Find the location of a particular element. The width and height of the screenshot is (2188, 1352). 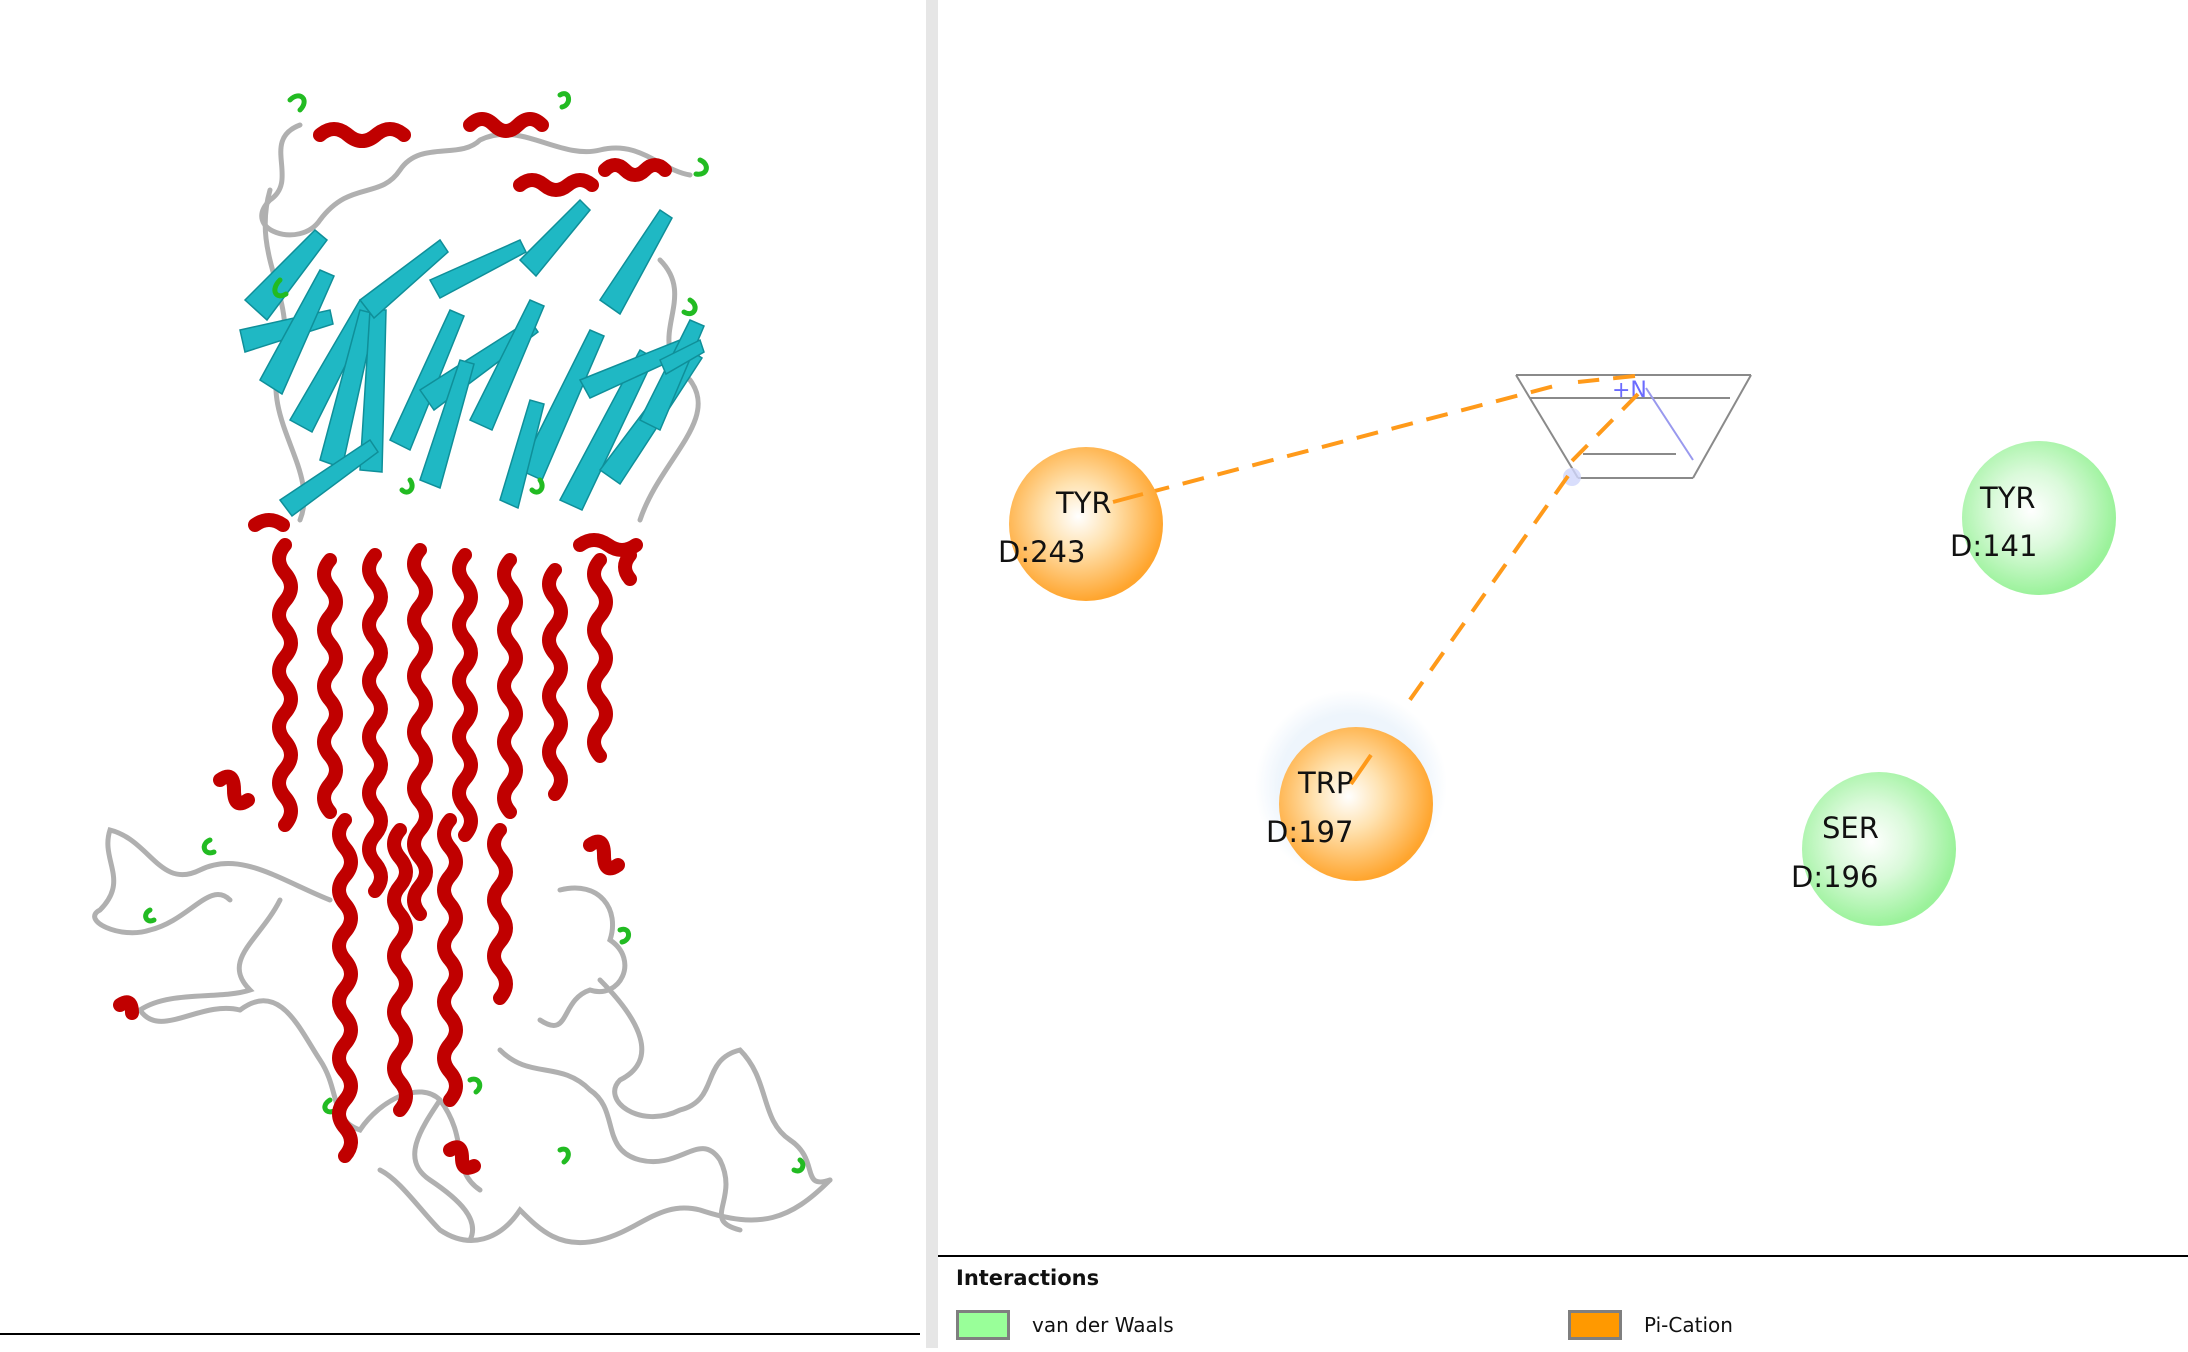

residue-id: D:141 is located at coordinates (1993, 546).